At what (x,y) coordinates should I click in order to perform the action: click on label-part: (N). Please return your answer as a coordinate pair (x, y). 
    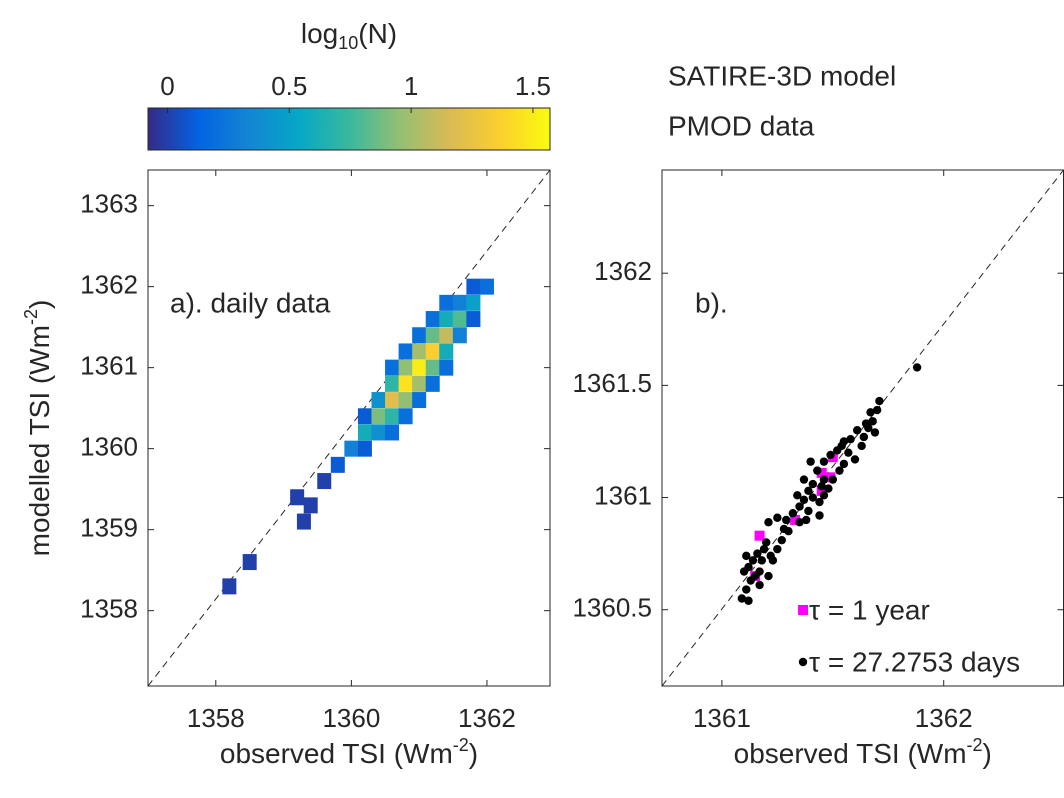
    Looking at the image, I should click on (377, 33).